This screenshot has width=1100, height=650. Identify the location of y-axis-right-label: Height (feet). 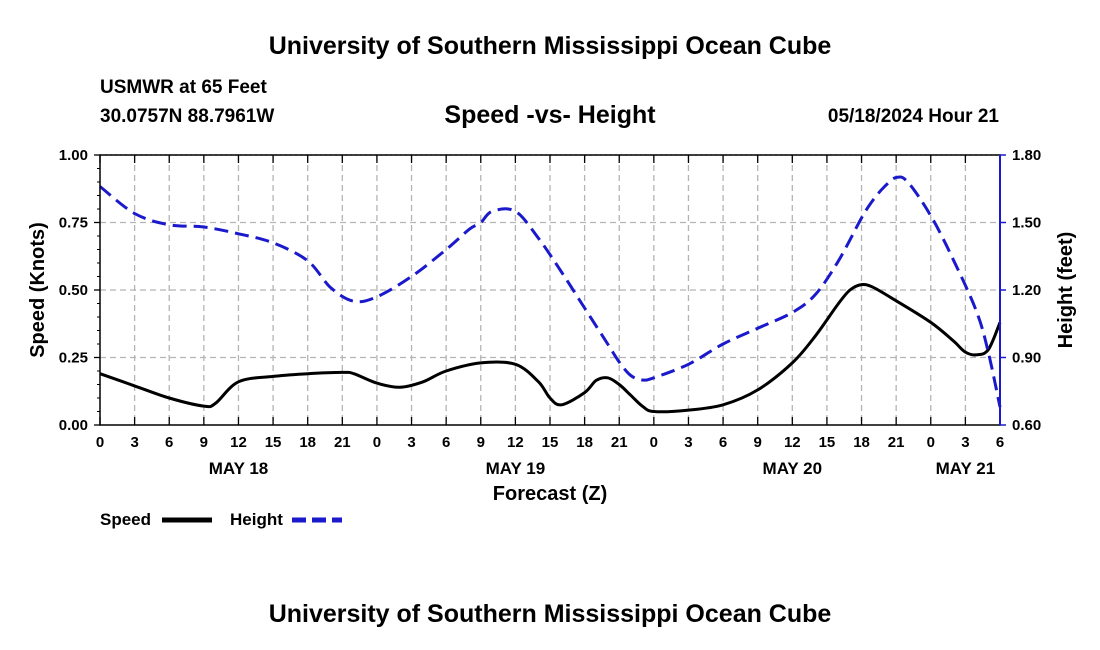
(1066, 290).